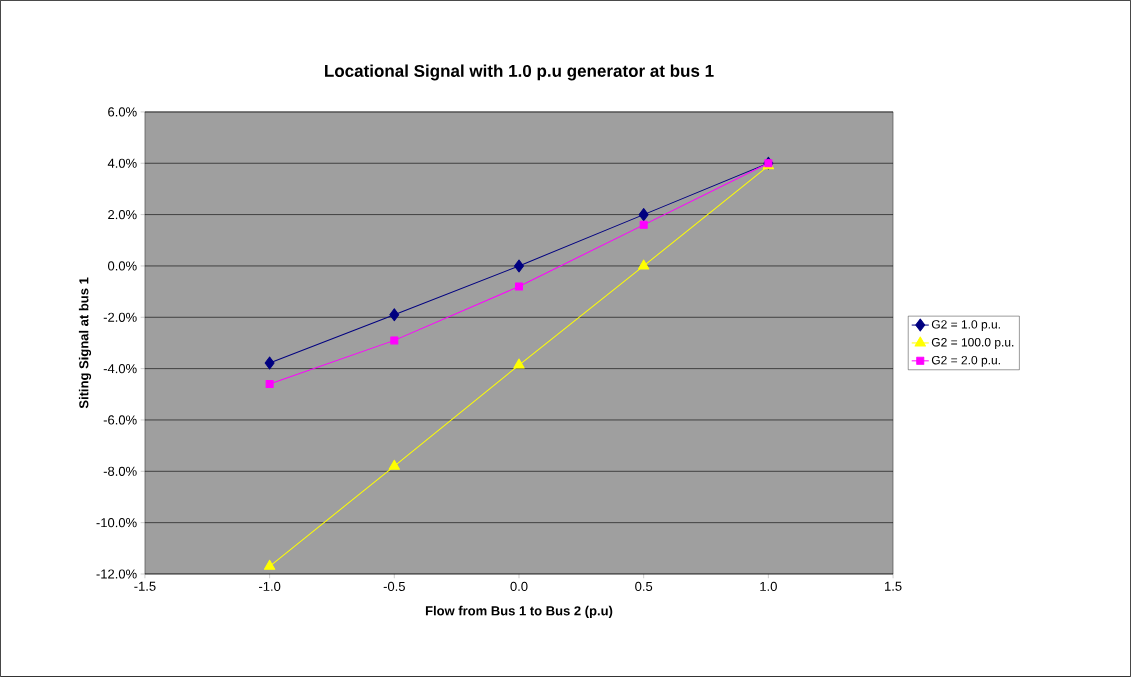  Describe the element at coordinates (644, 586) in the screenshot. I see `x-tick-label: 0.5` at that location.